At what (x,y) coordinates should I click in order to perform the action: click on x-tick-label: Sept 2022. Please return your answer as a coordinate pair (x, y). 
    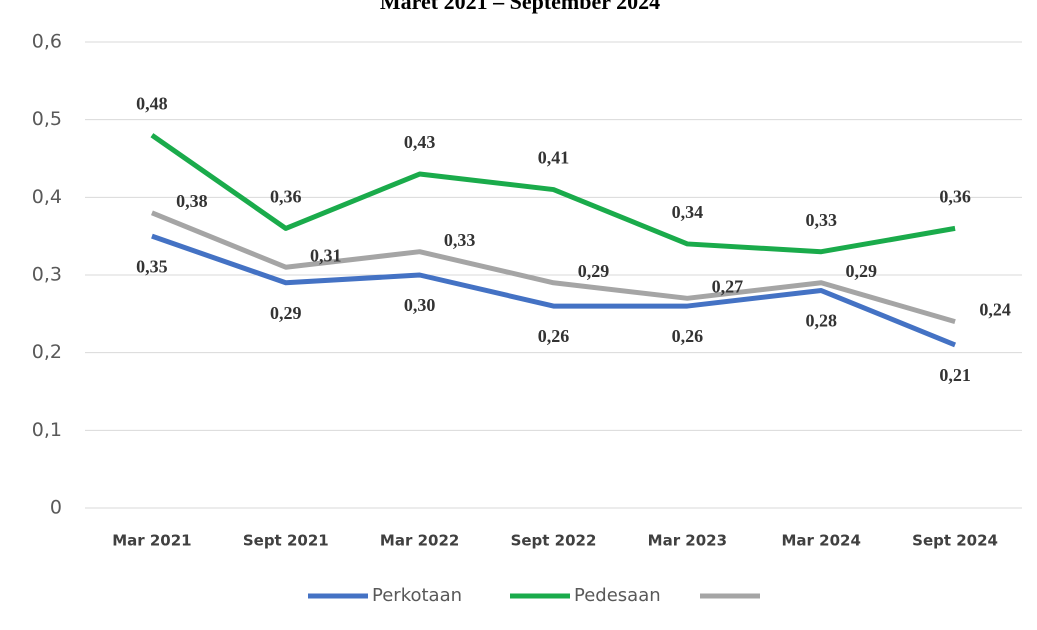
    Looking at the image, I should click on (554, 541).